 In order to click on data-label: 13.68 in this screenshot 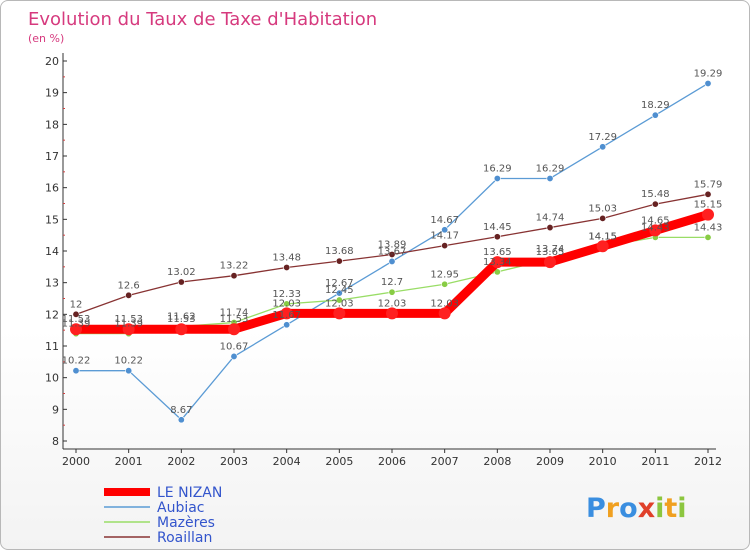, I will do `click(339, 251)`.